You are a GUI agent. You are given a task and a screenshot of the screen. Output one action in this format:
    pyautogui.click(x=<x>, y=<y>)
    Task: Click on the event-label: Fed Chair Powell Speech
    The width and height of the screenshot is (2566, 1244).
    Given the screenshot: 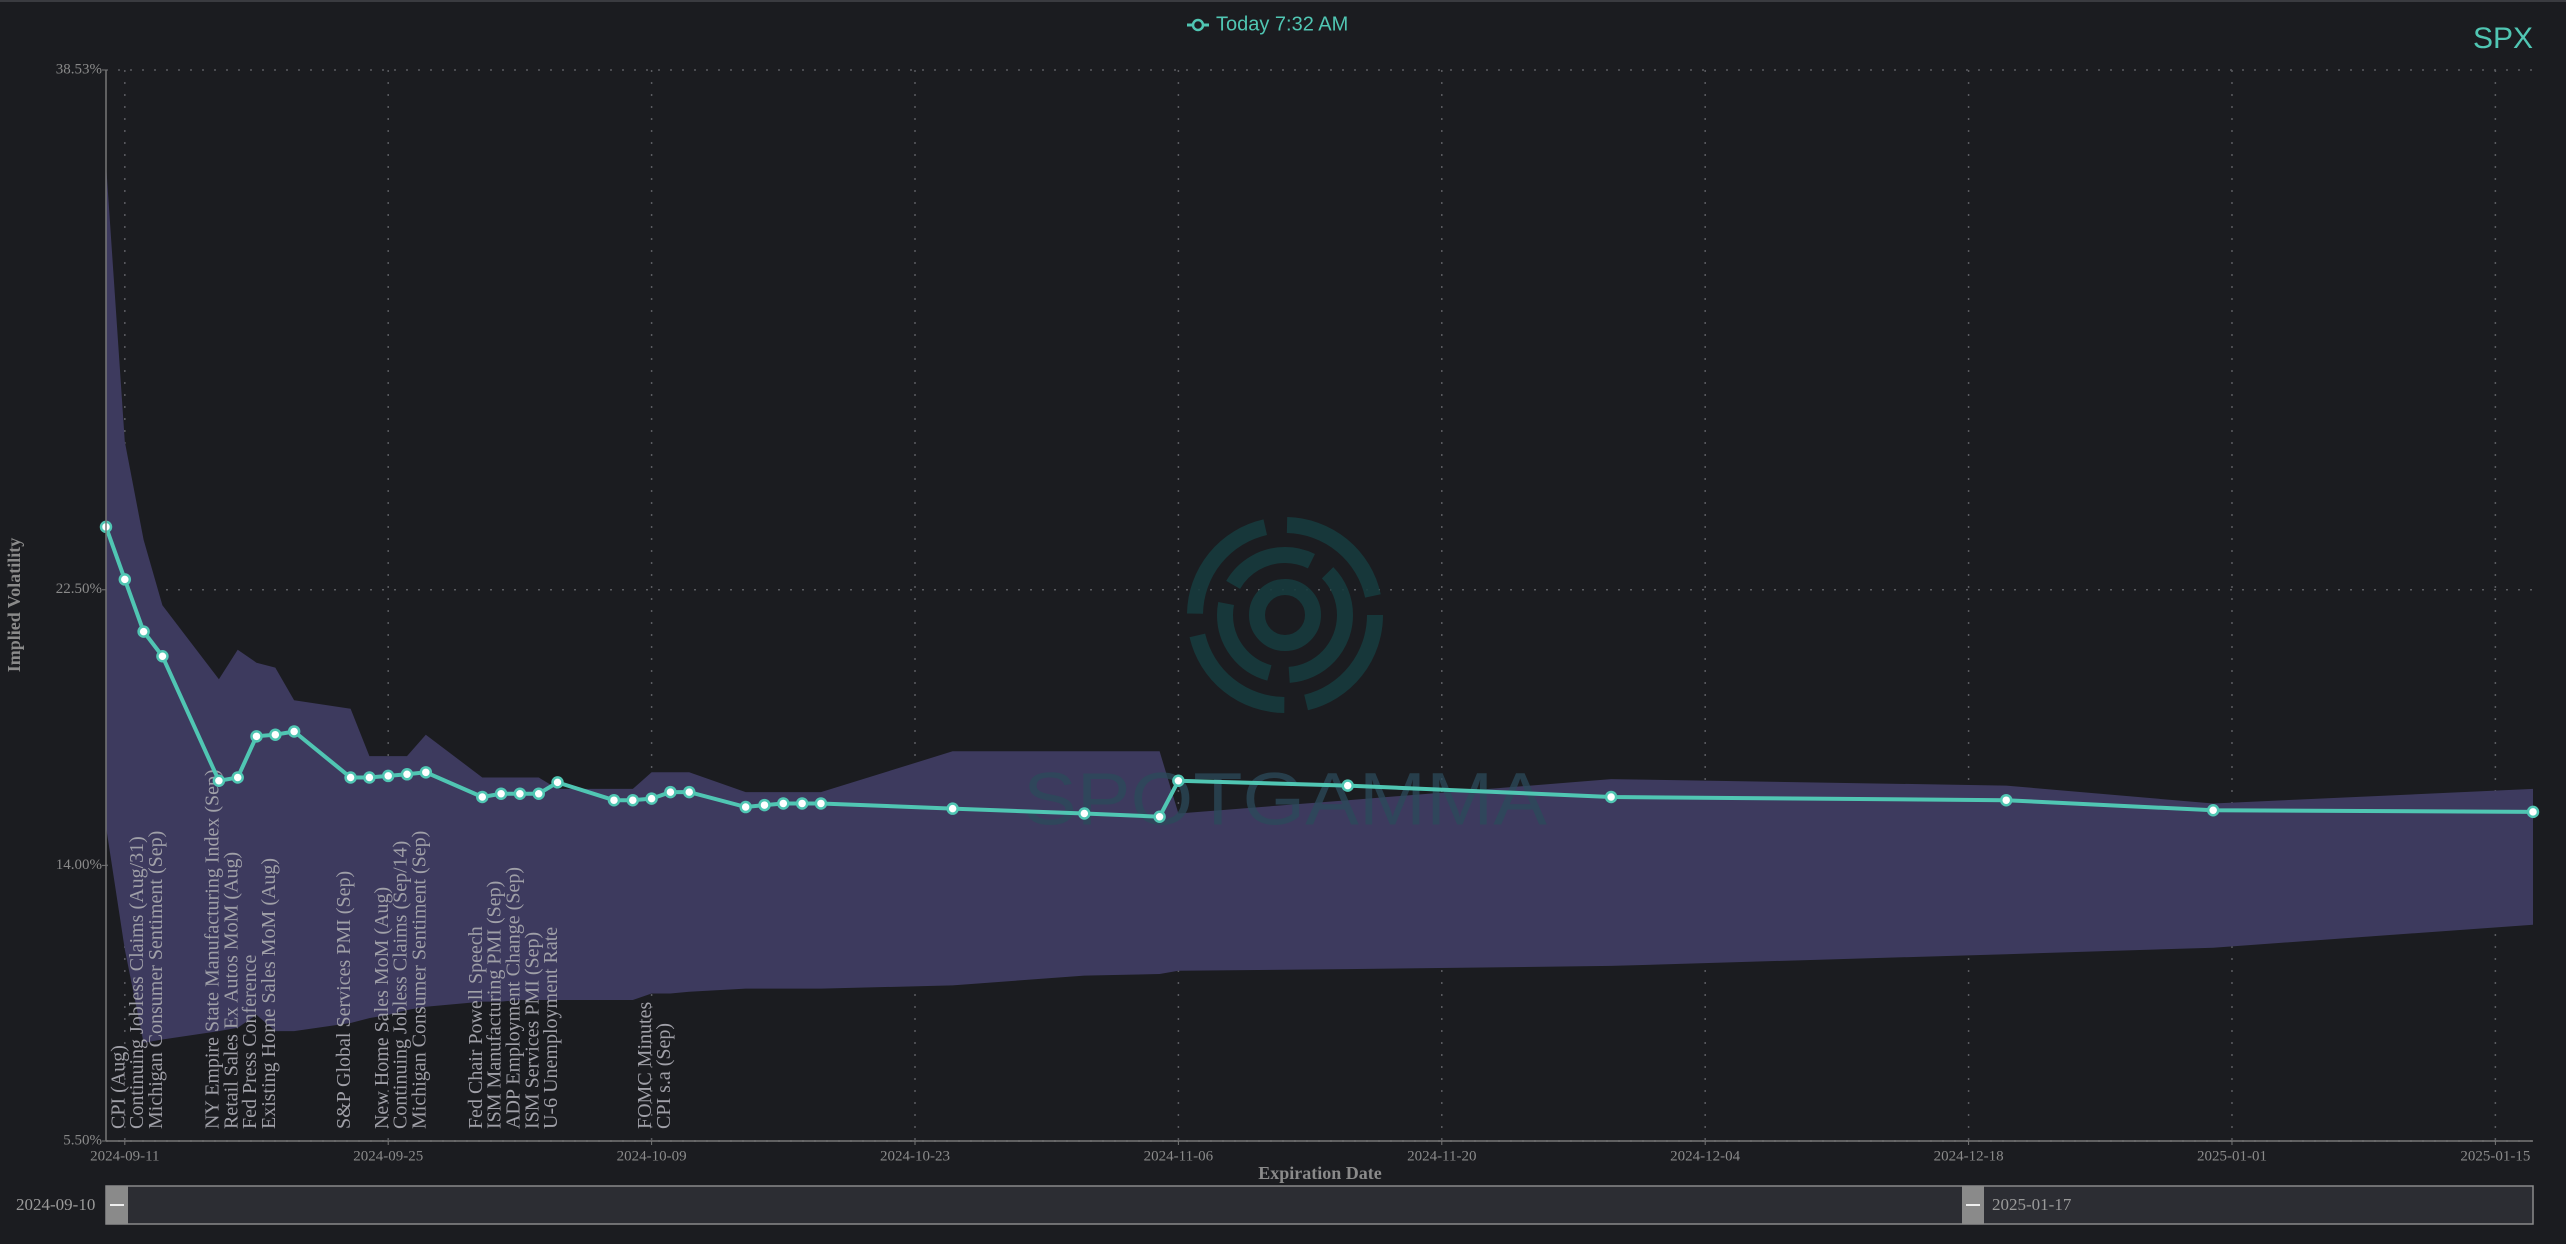 What is the action you would take?
    pyautogui.click(x=476, y=1027)
    